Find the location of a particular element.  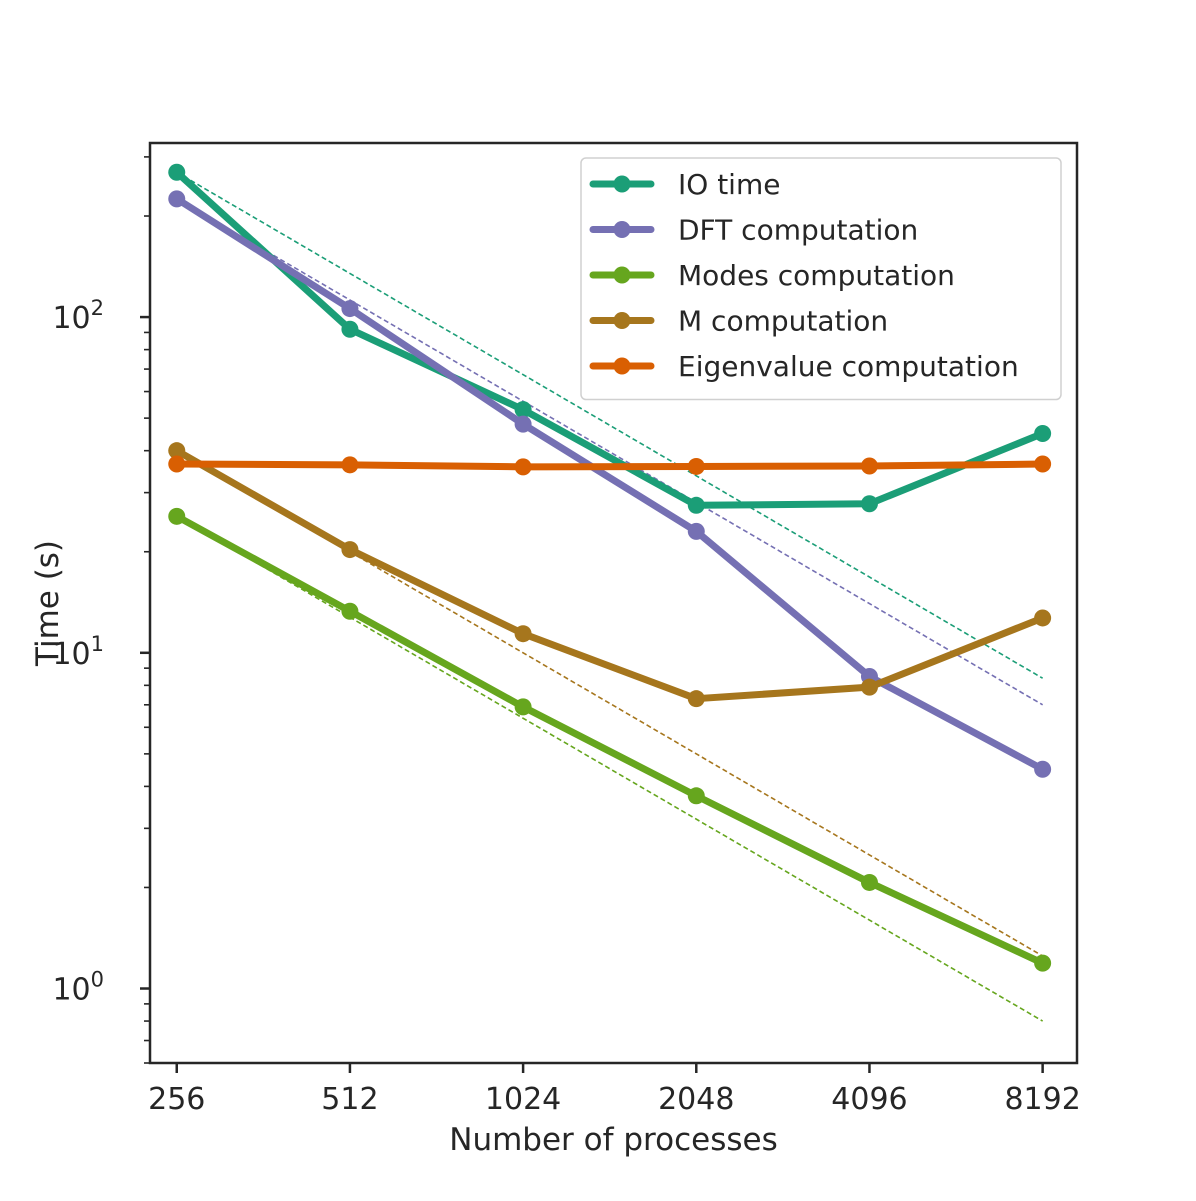

legend-label: M computation is located at coordinates (783, 321).